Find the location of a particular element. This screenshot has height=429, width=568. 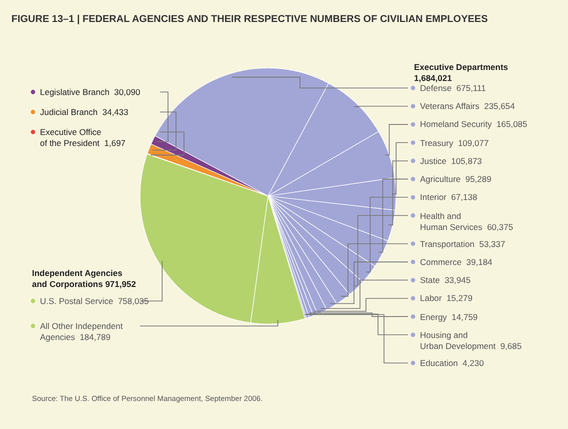

legend-label: Energy 14,759 is located at coordinates (449, 317).